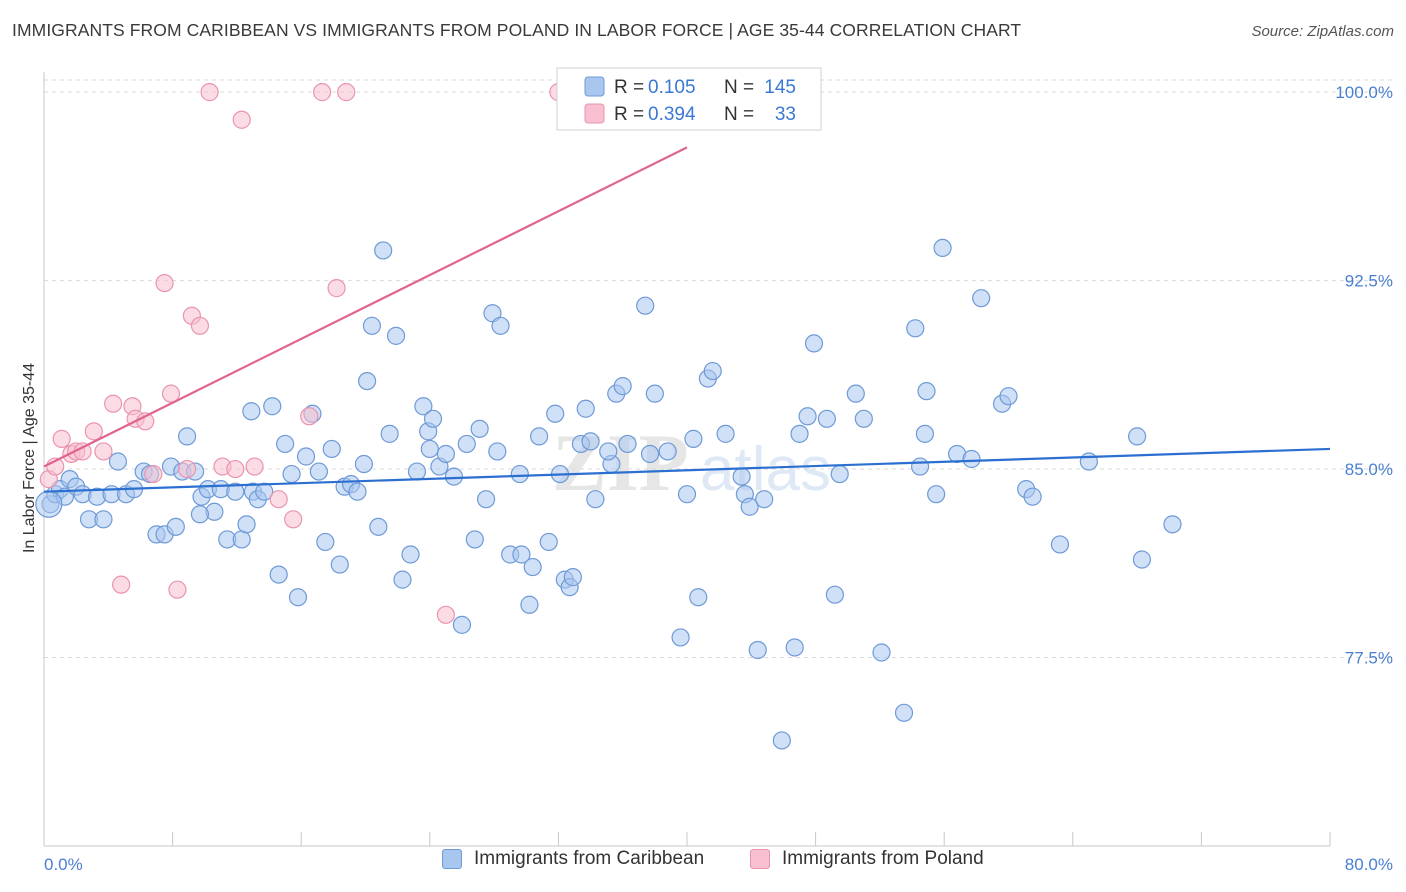 This screenshot has height=892, width=1406. What do you see at coordinates (629, 114) in the screenshot?
I see `stats-r-label-2: R =` at bounding box center [629, 114].